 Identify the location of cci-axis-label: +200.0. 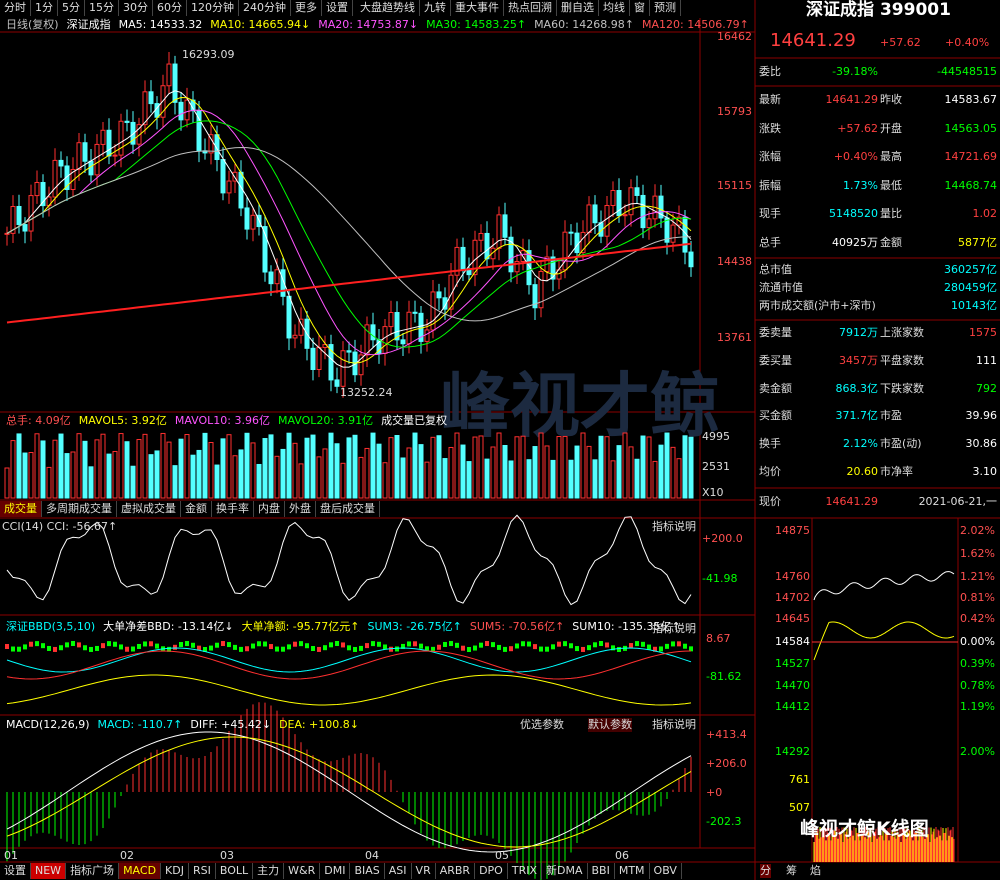
(722, 538).